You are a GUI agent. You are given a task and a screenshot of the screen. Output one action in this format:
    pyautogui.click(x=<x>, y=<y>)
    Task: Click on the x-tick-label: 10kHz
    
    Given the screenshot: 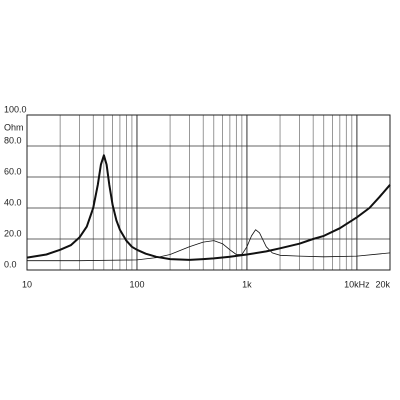 What is the action you would take?
    pyautogui.click(x=357, y=284)
    